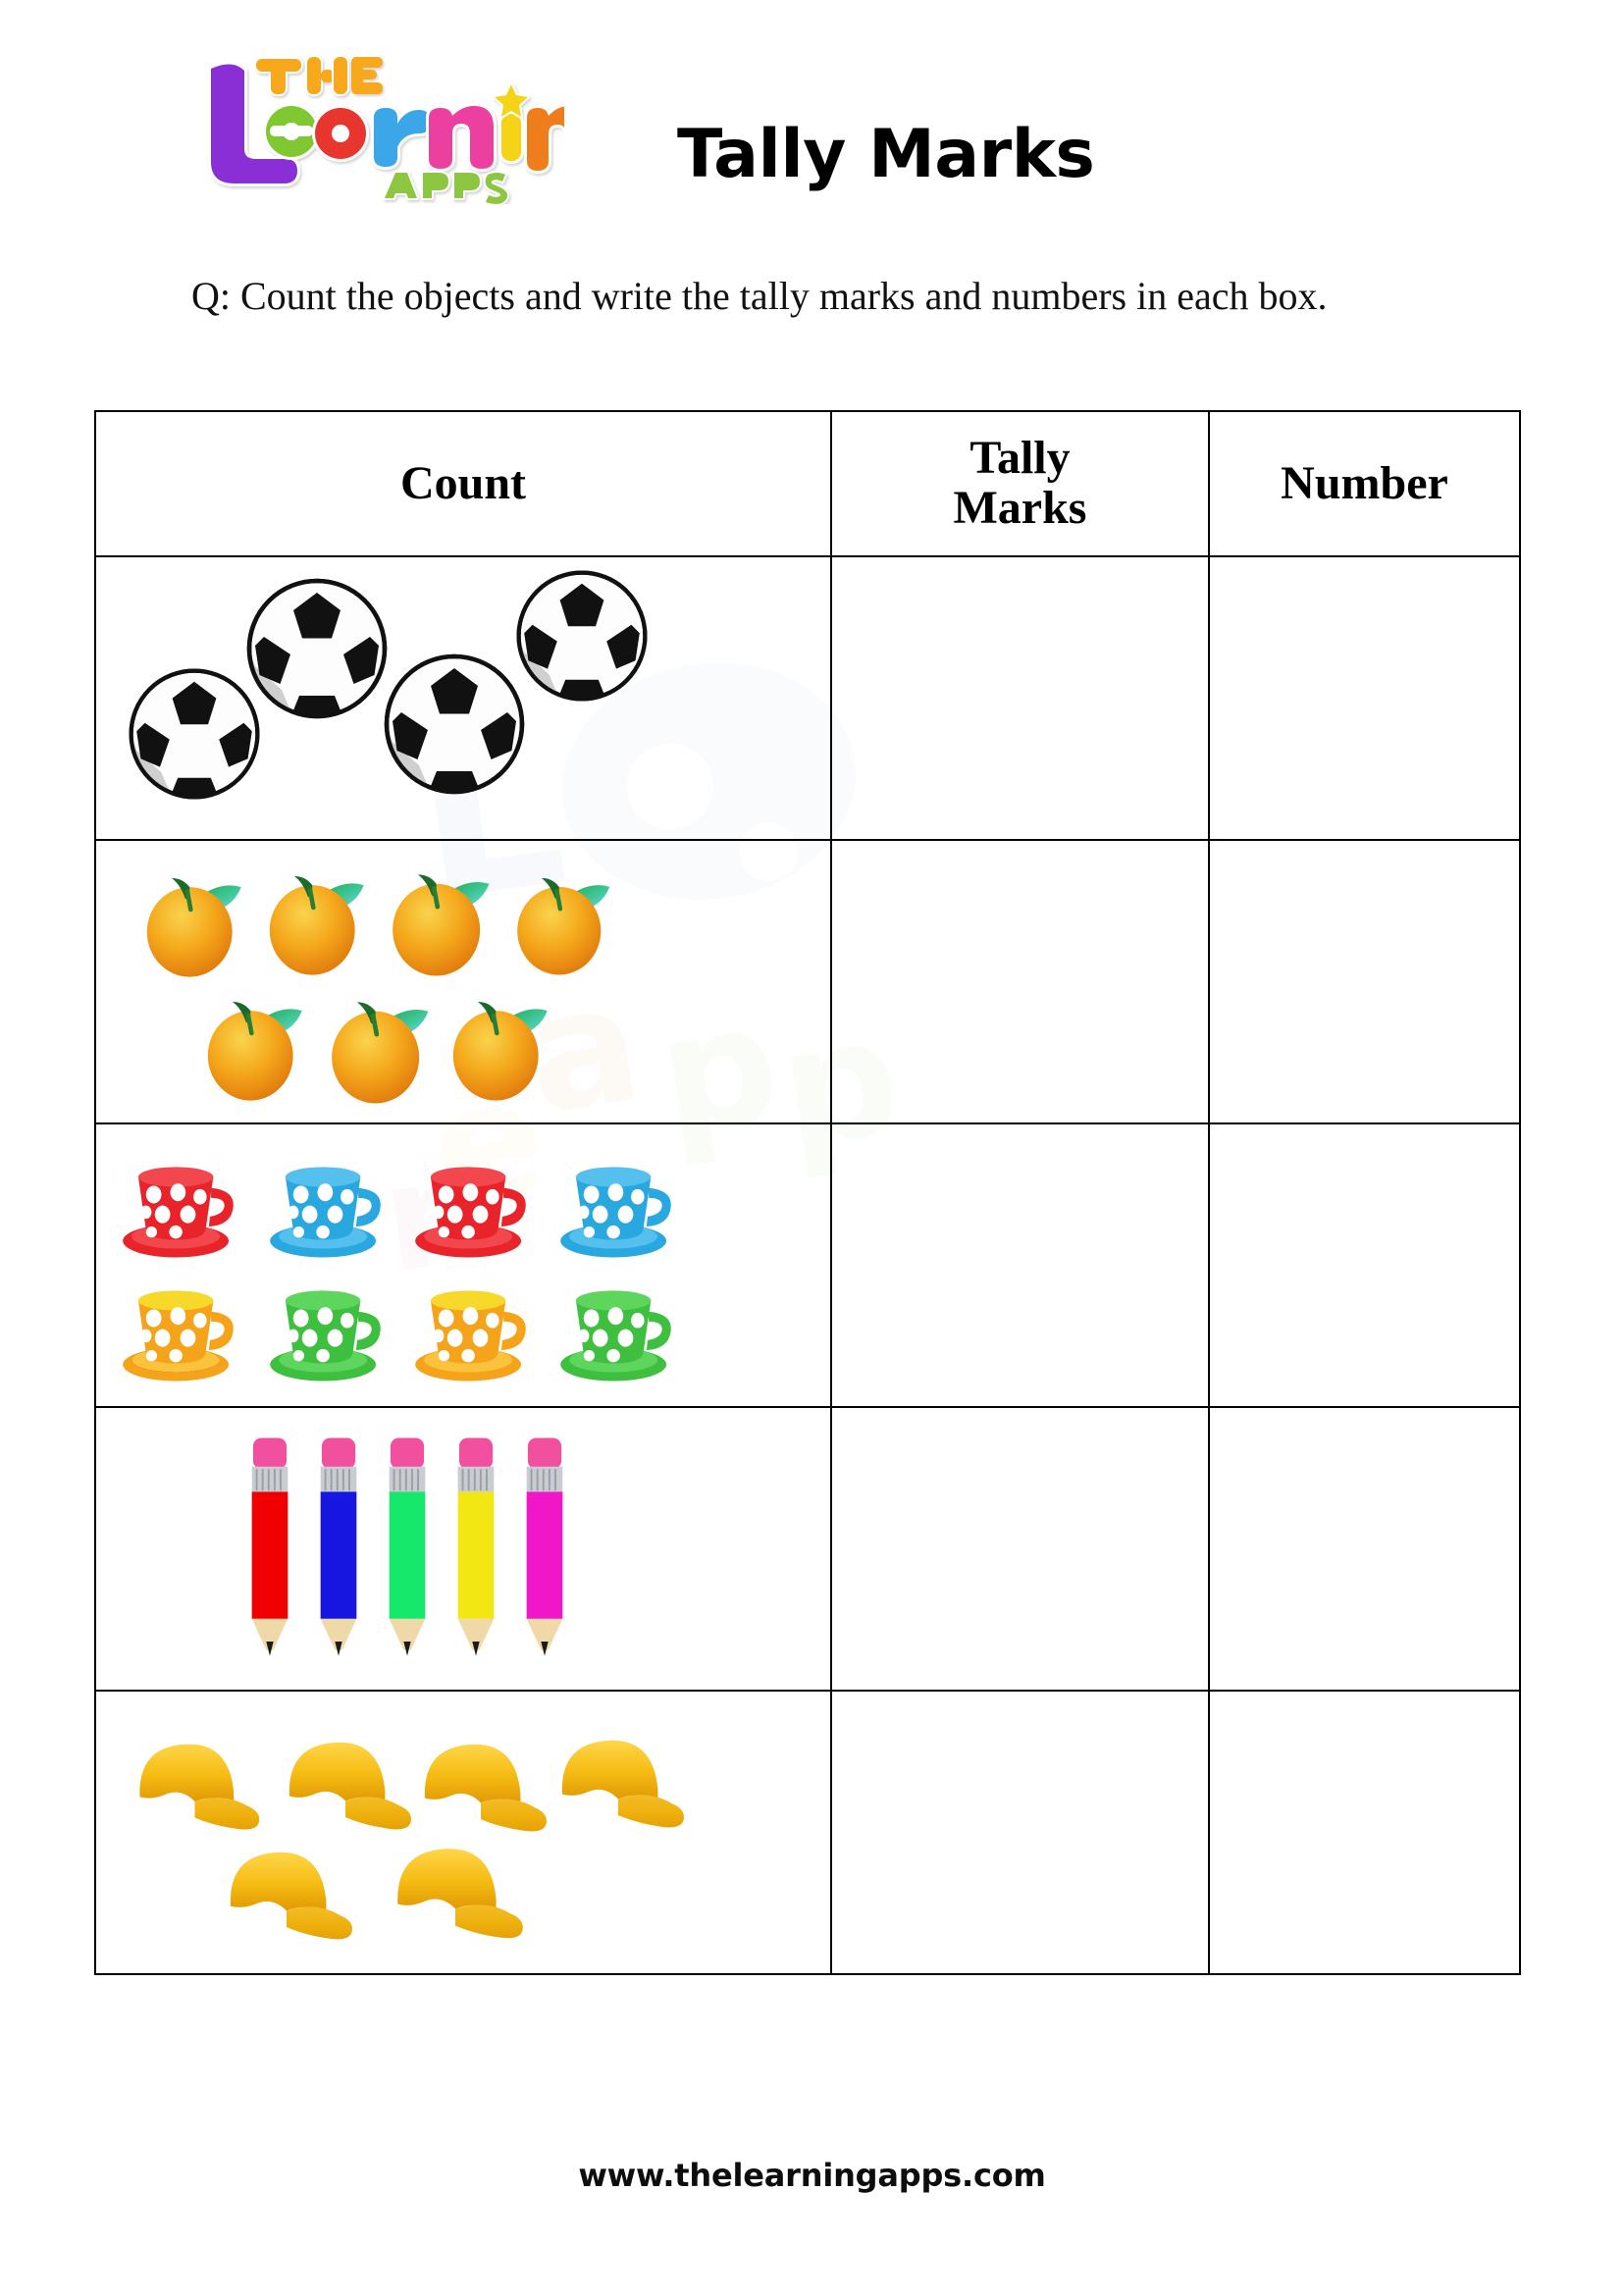  What do you see at coordinates (1364, 1832) in the screenshot?
I see `number-cell-caps` at bounding box center [1364, 1832].